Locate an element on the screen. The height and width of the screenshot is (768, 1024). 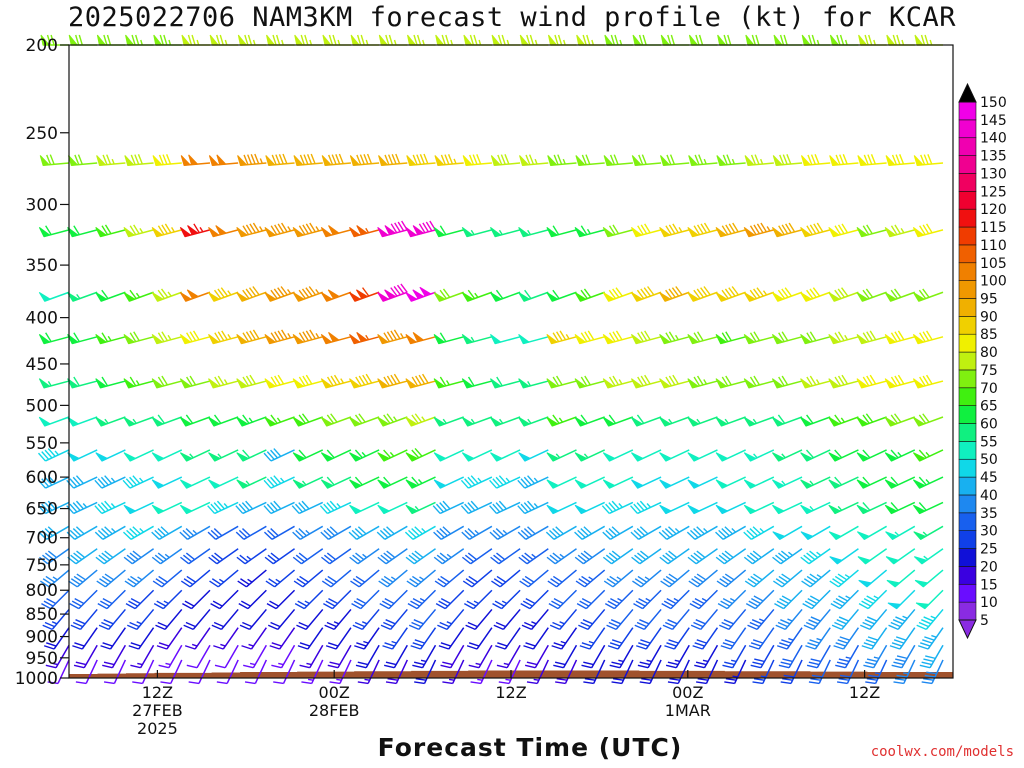
colorbar-label: 10 is located at coordinates (989, 603).